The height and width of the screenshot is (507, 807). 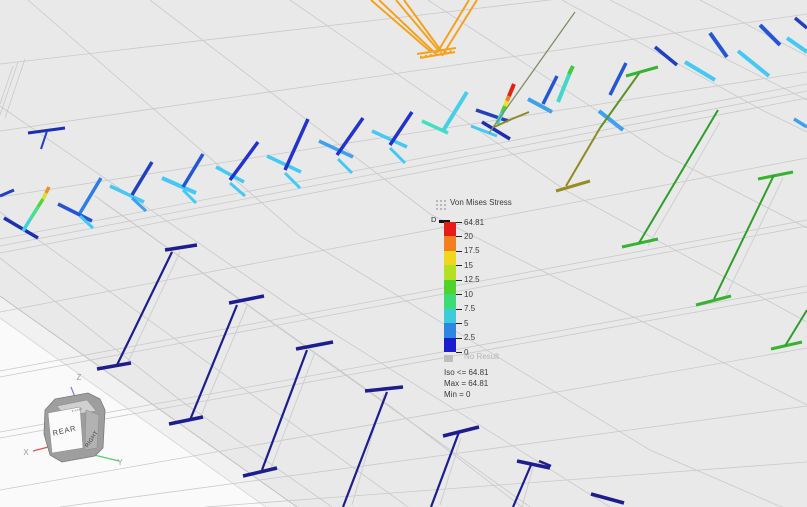 What do you see at coordinates (466, 323) in the screenshot?
I see `legend-level-value: 5` at bounding box center [466, 323].